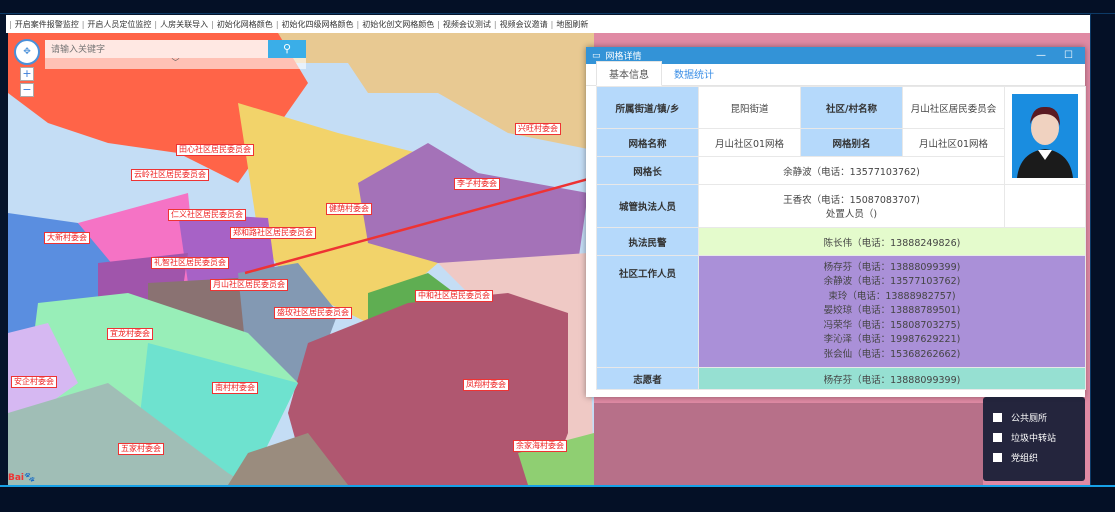  I want to click on region-gray, so click(128, 434).